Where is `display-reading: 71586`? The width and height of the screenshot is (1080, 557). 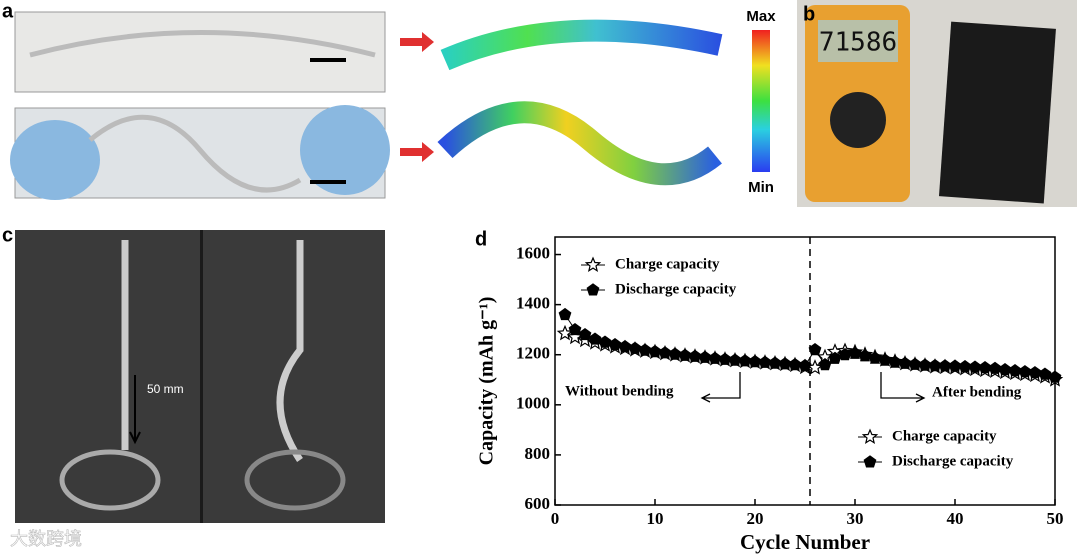 display-reading: 71586 is located at coordinates (858, 43).